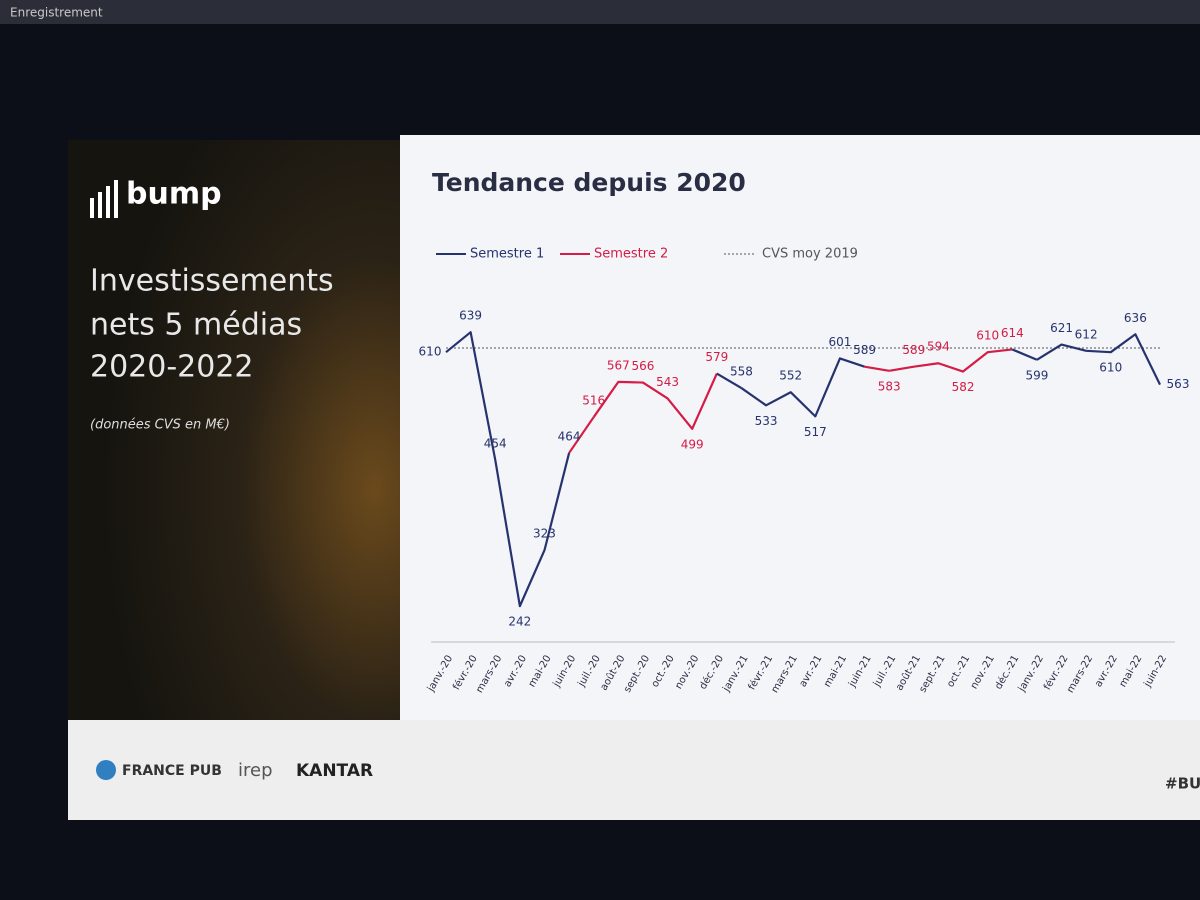  I want to click on footer-logo: KANTAR, so click(334, 771).